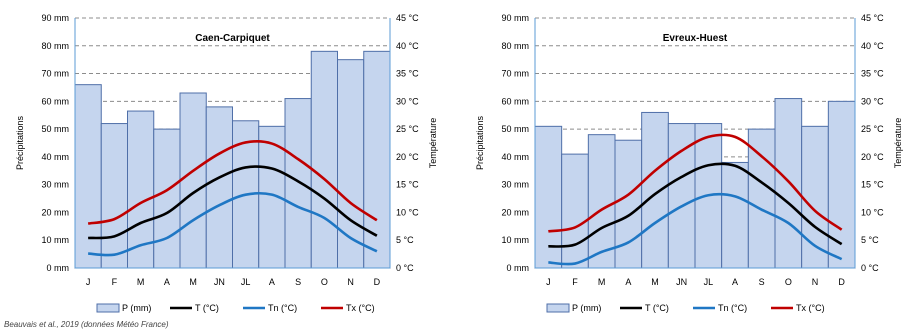 The image size is (903, 336). What do you see at coordinates (232, 38) in the screenshot?
I see `chart-title: Caen-Carpiquet` at bounding box center [232, 38].